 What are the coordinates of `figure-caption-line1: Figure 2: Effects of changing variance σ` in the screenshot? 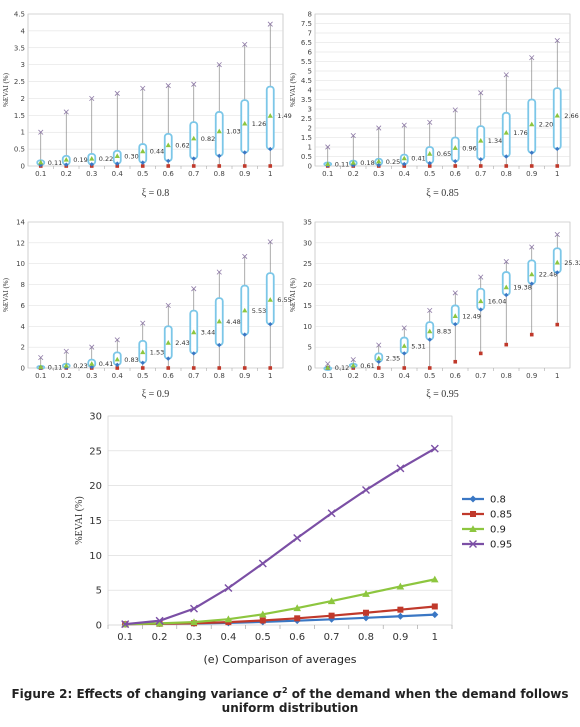 It's located at (147, 694).